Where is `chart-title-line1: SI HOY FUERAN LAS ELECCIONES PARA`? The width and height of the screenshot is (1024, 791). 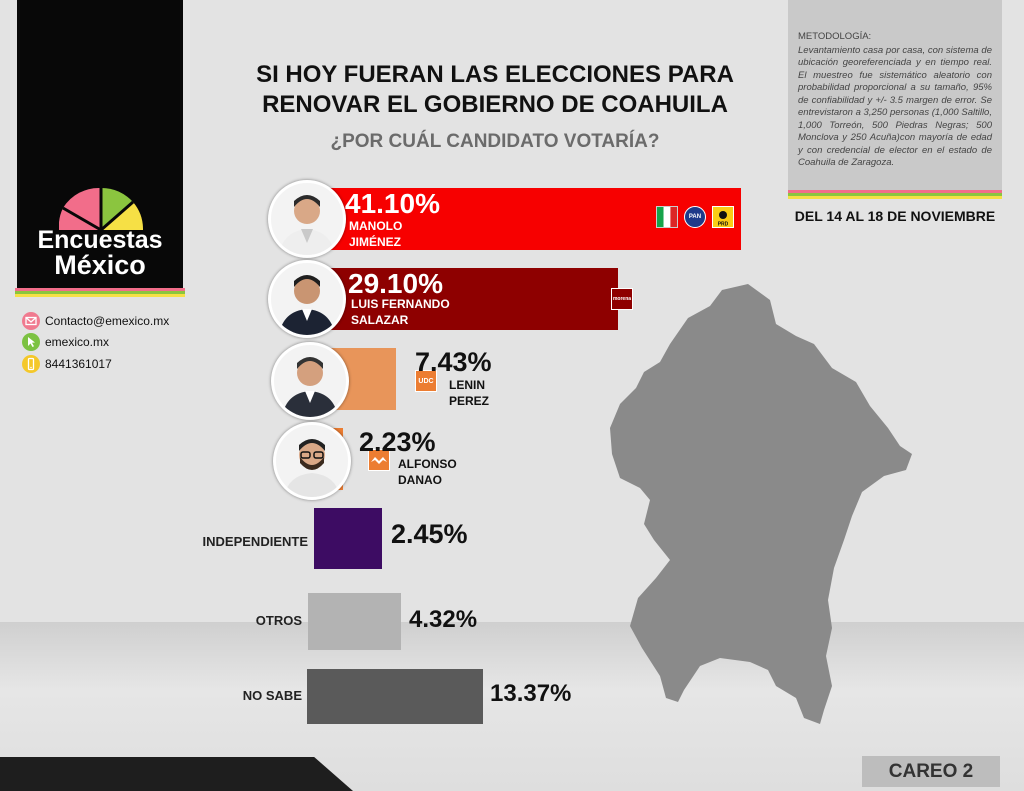 chart-title-line1: SI HOY FUERAN LAS ELECCIONES PARA is located at coordinates (495, 74).